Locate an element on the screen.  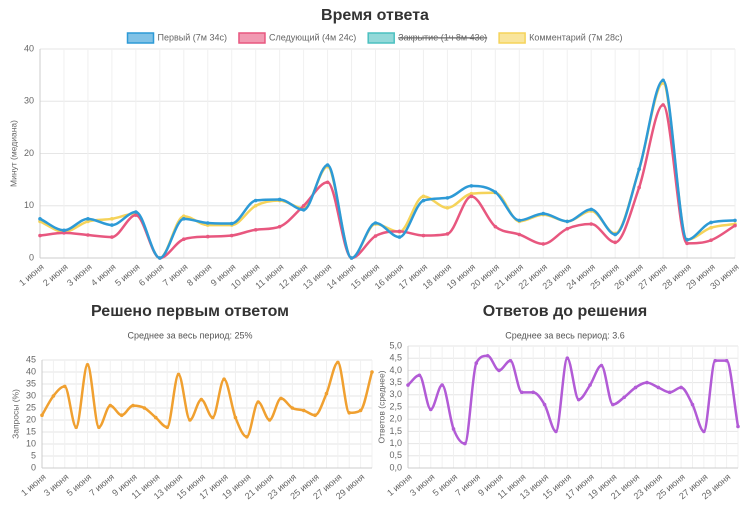
x-tick-label: 3 июня is located at coordinates (56, 485).